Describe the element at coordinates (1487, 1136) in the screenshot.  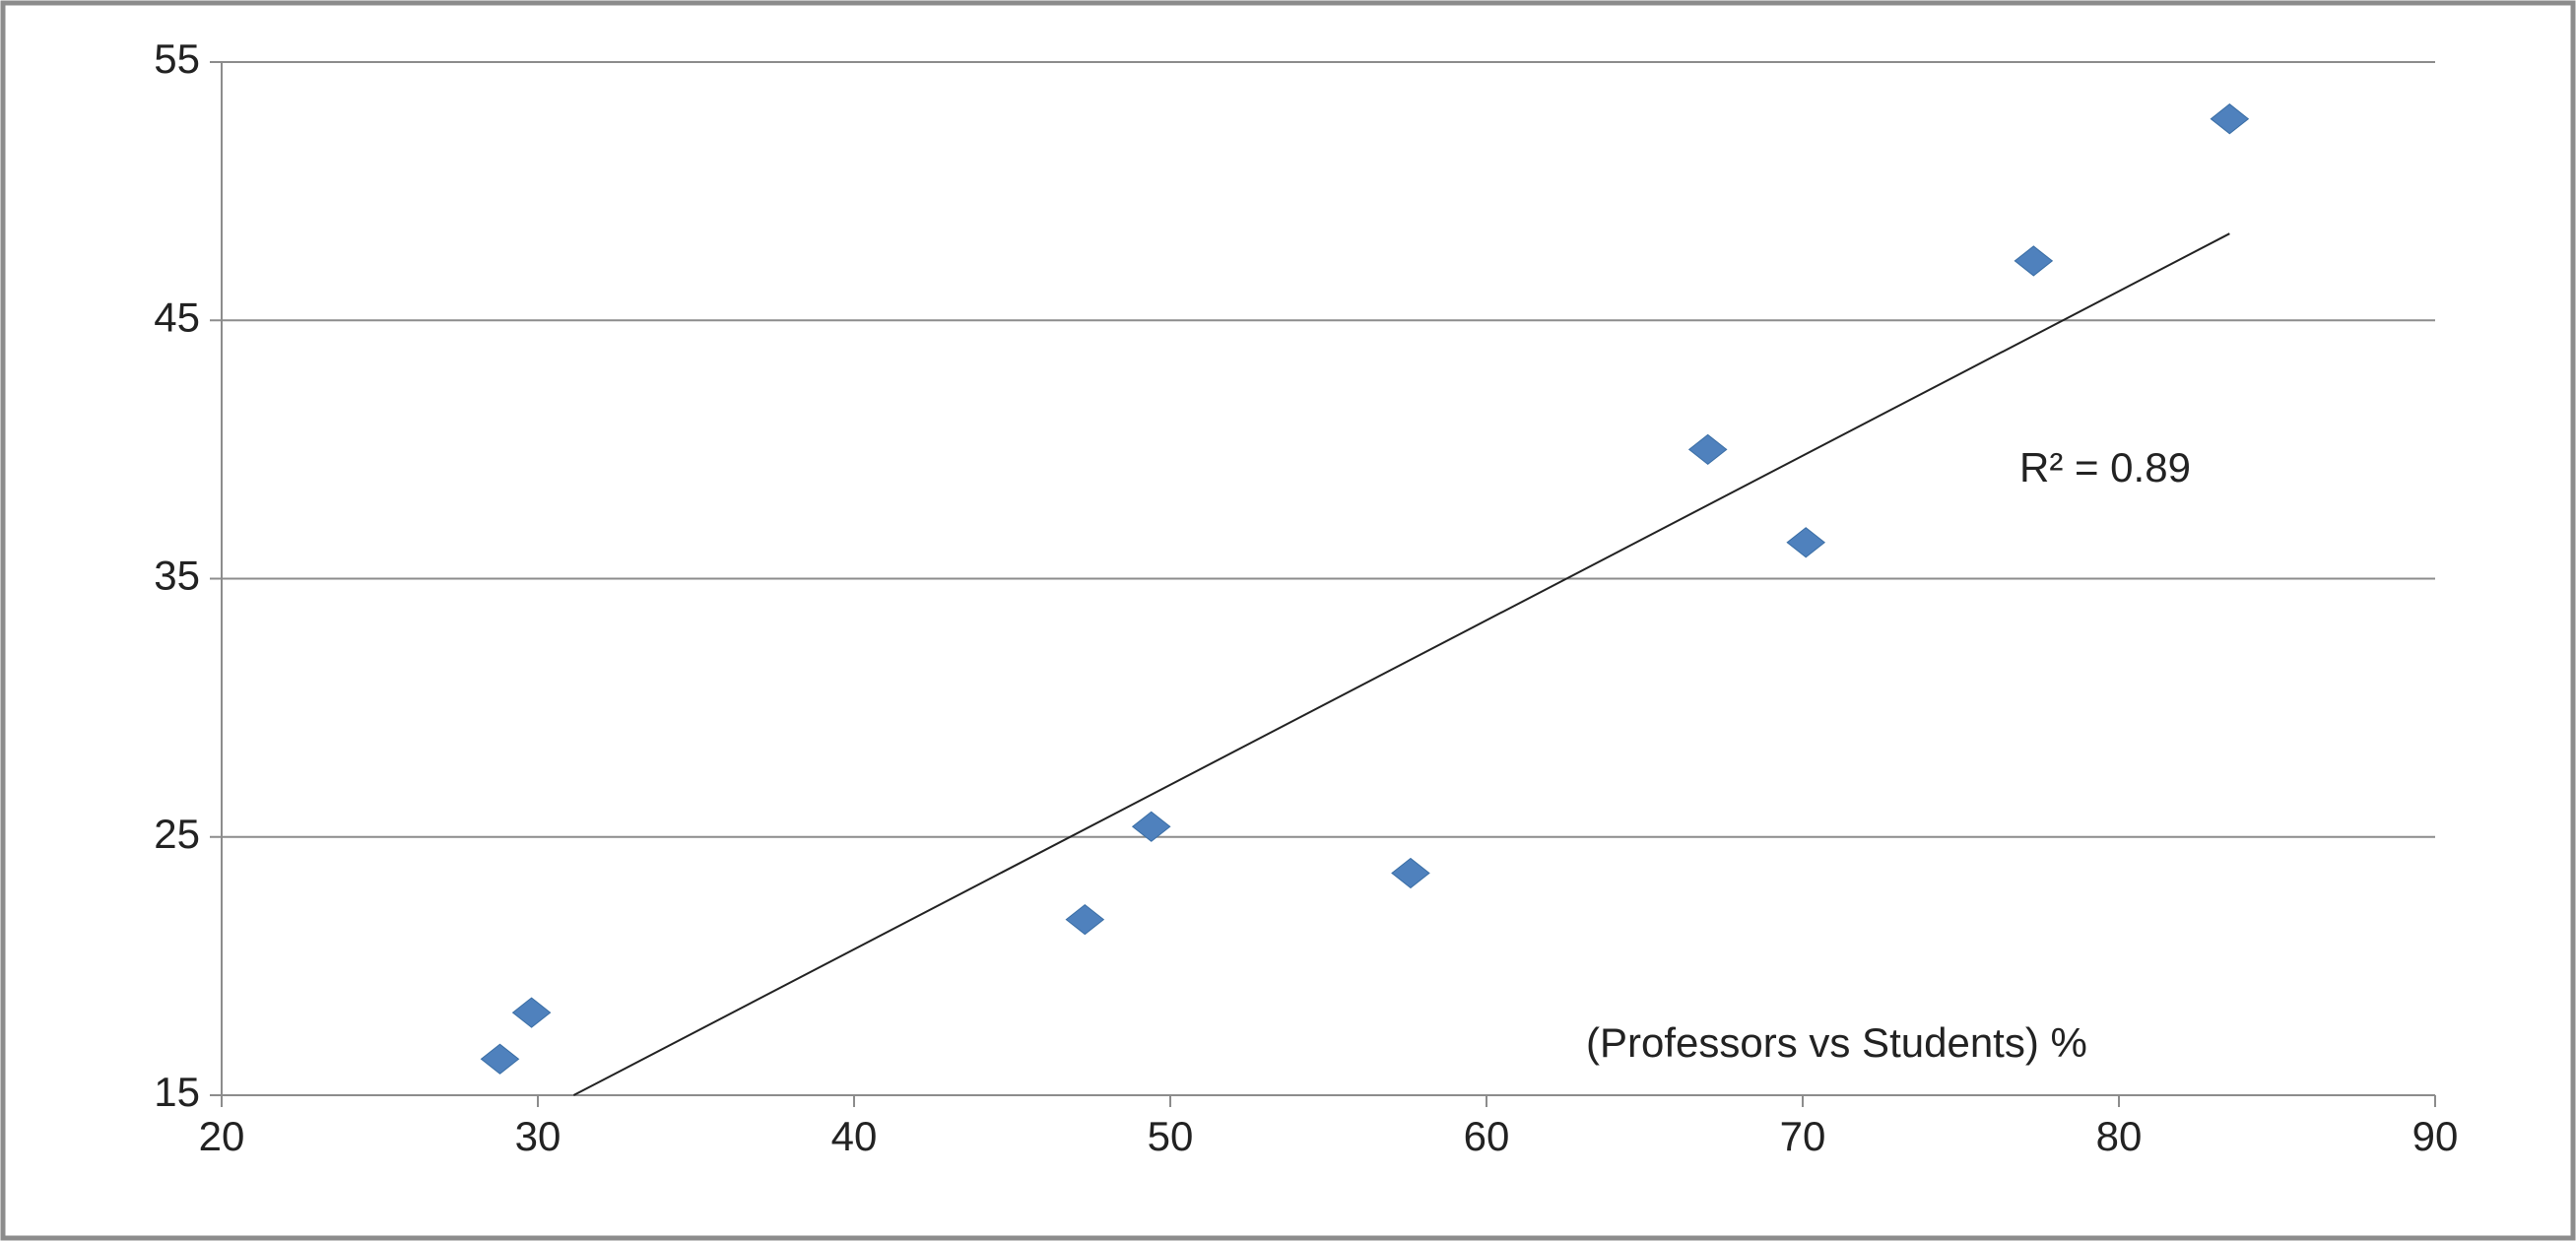
I see `x-tick-label: 60` at that location.